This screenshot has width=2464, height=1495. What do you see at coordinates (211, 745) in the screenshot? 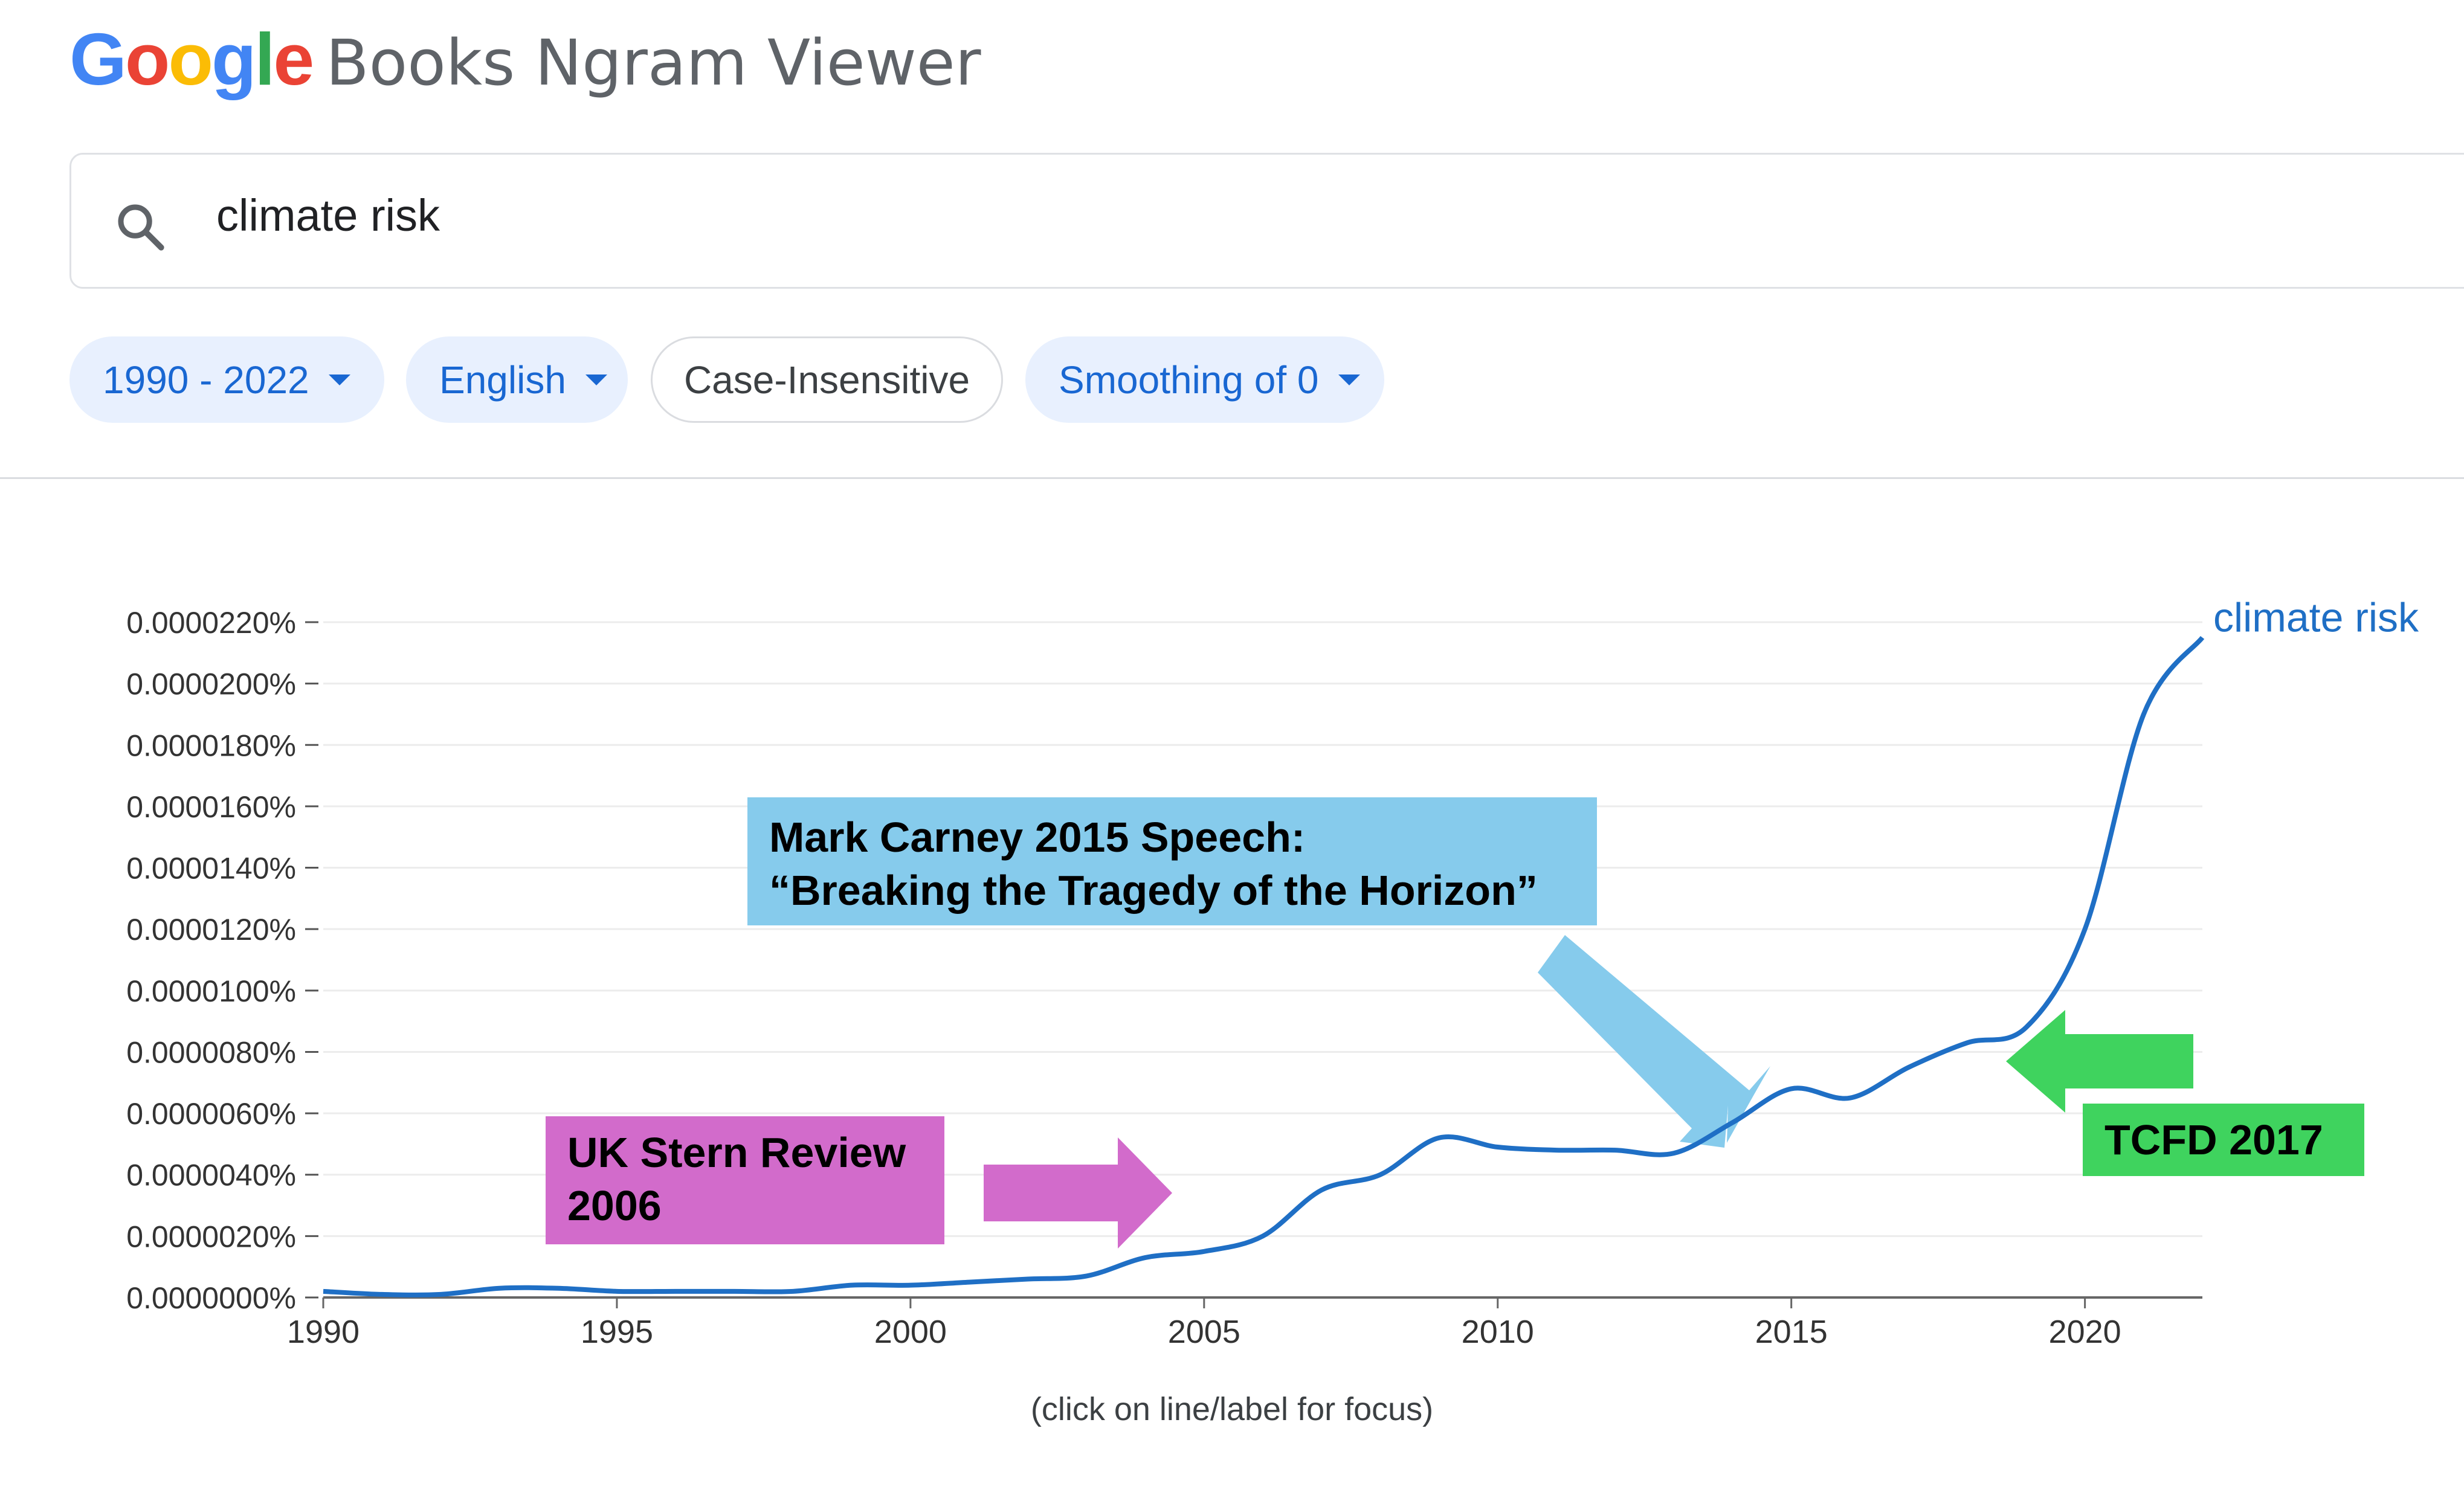
I see `y-tick-label: 0.0000180%` at bounding box center [211, 745].